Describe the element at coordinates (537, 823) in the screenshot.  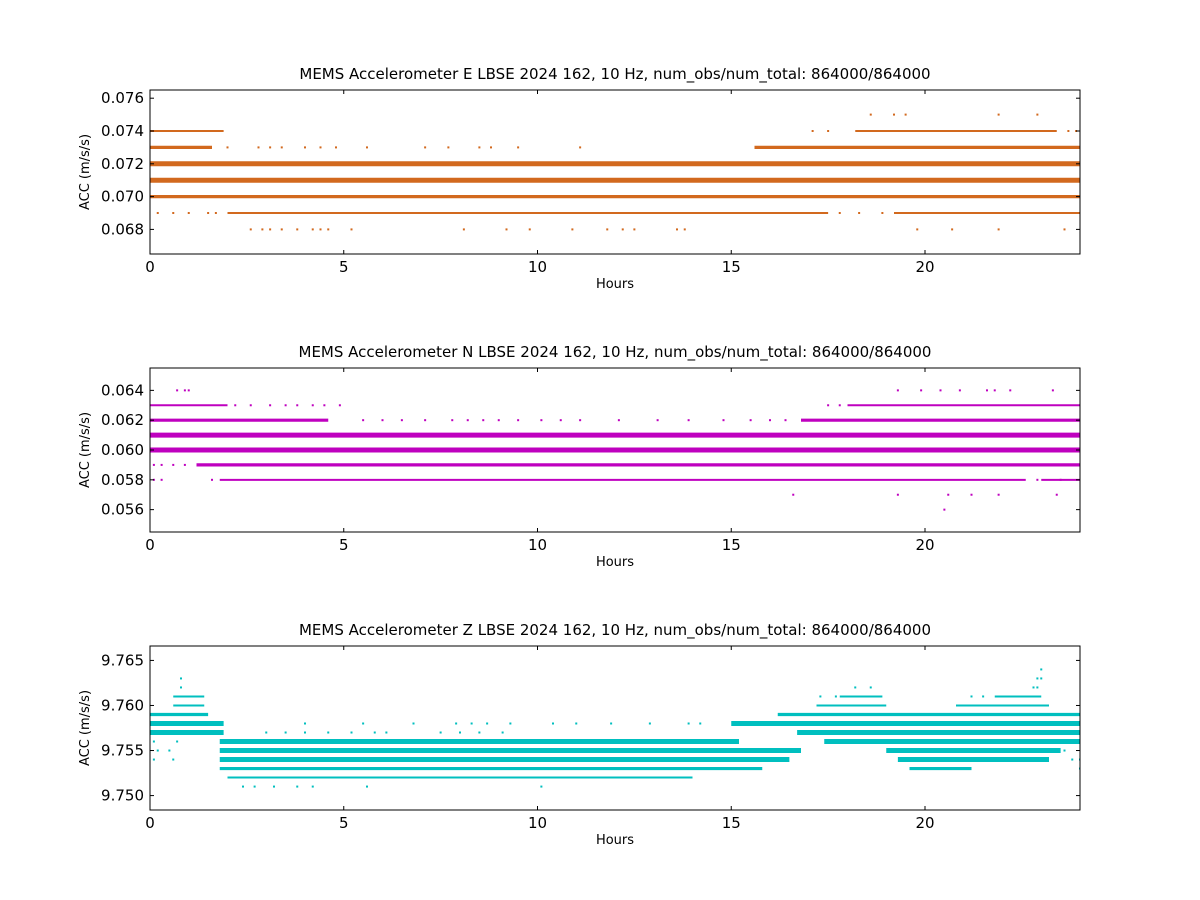
I see `x-tick-label: 10` at that location.